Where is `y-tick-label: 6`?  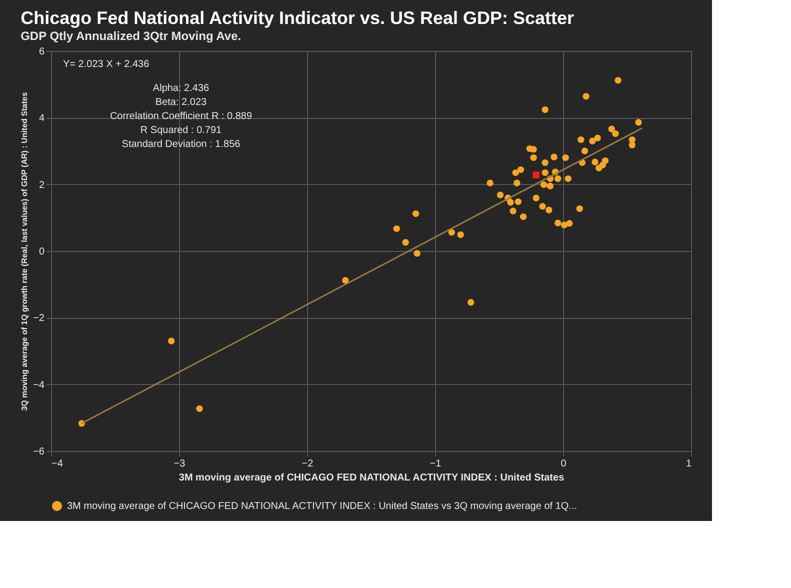 y-tick-label: 6 is located at coordinates (41, 52).